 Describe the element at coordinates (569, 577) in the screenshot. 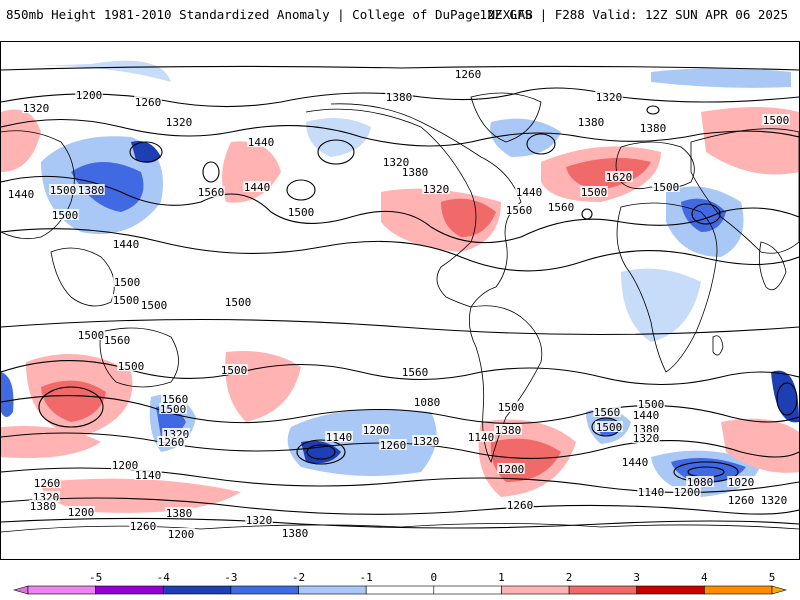

I see `colorbar-tick-label: 2` at that location.